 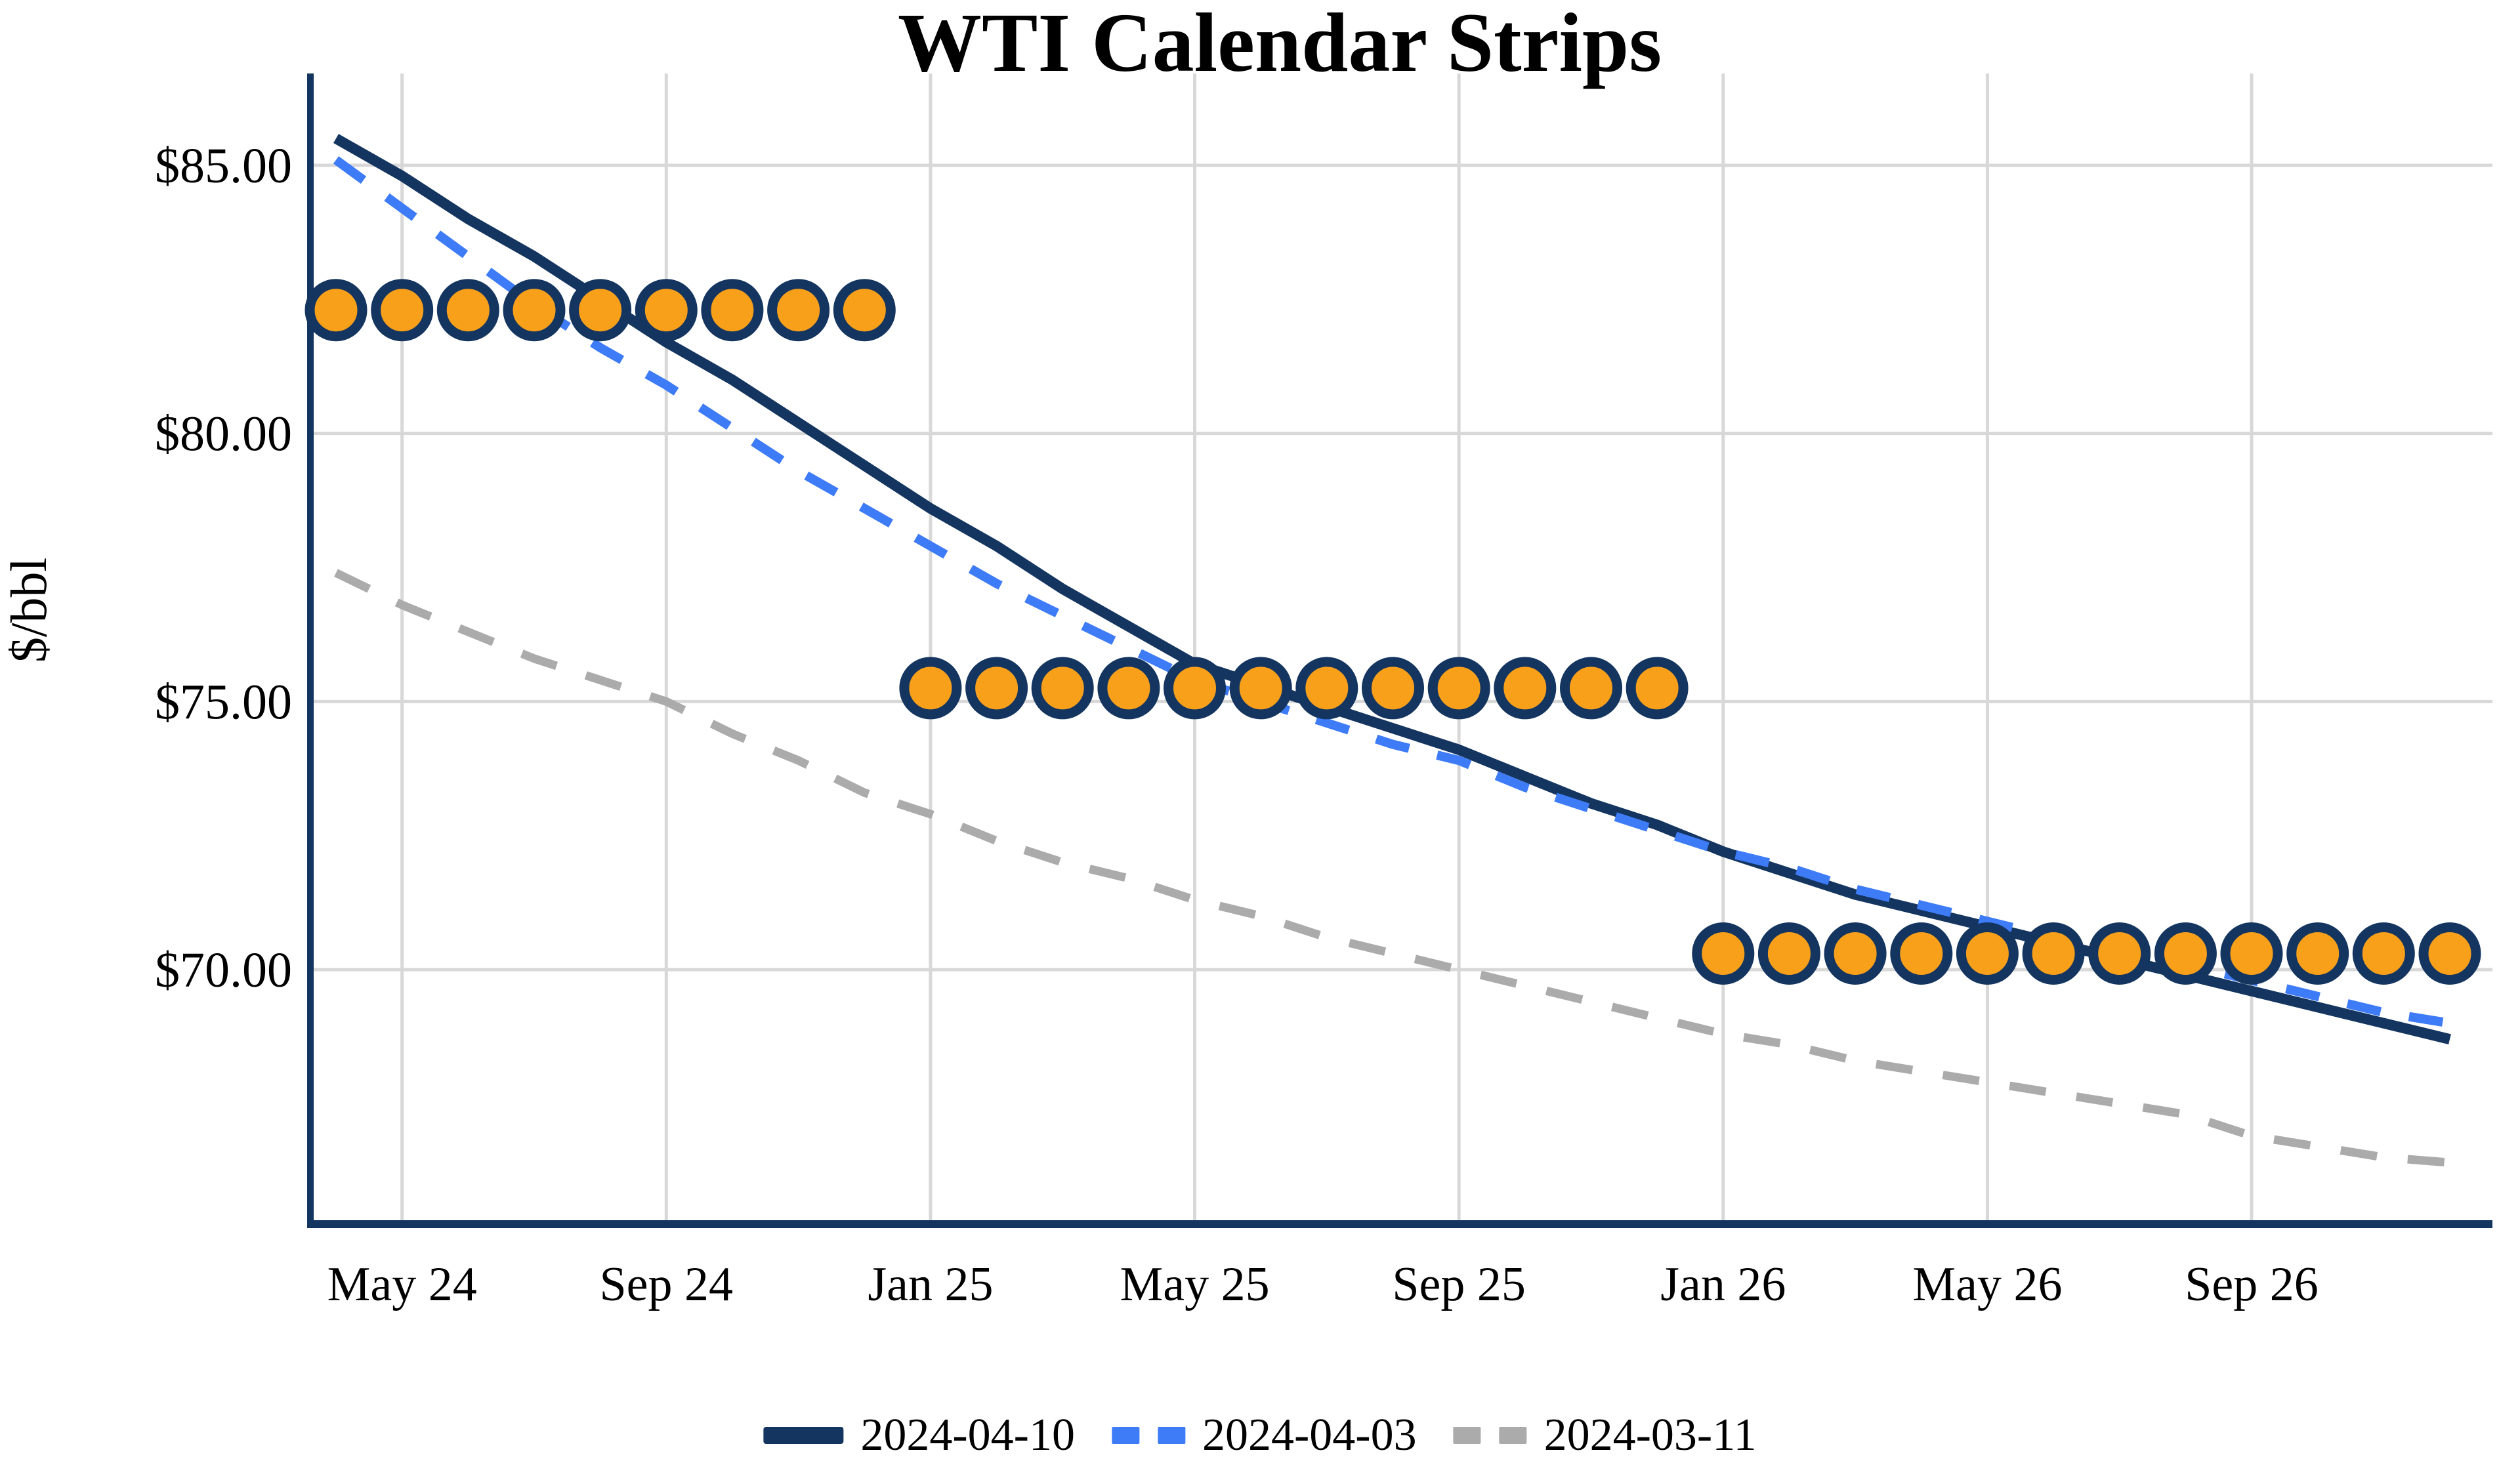 I want to click on legend-label-2024-04-10: 2024-04-10, so click(x=967, y=1435).